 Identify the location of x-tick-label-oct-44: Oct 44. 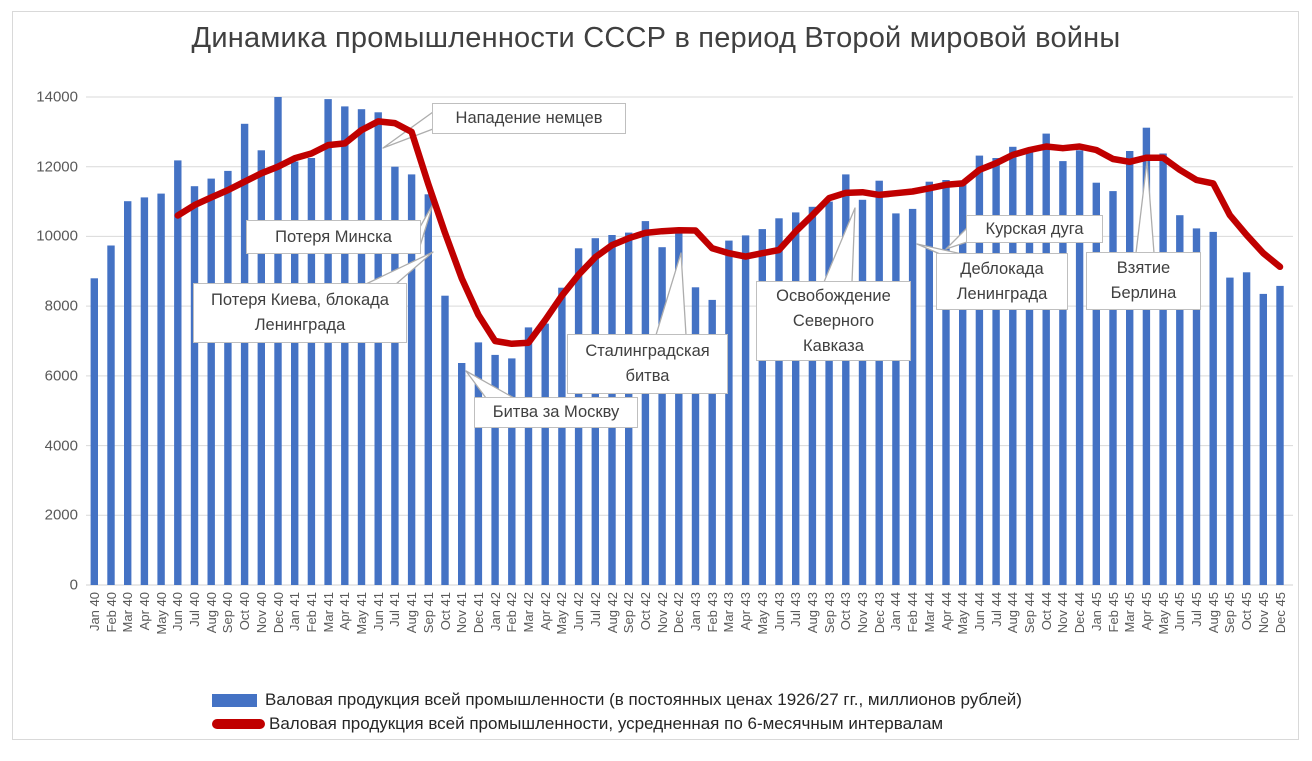
(1046, 611).